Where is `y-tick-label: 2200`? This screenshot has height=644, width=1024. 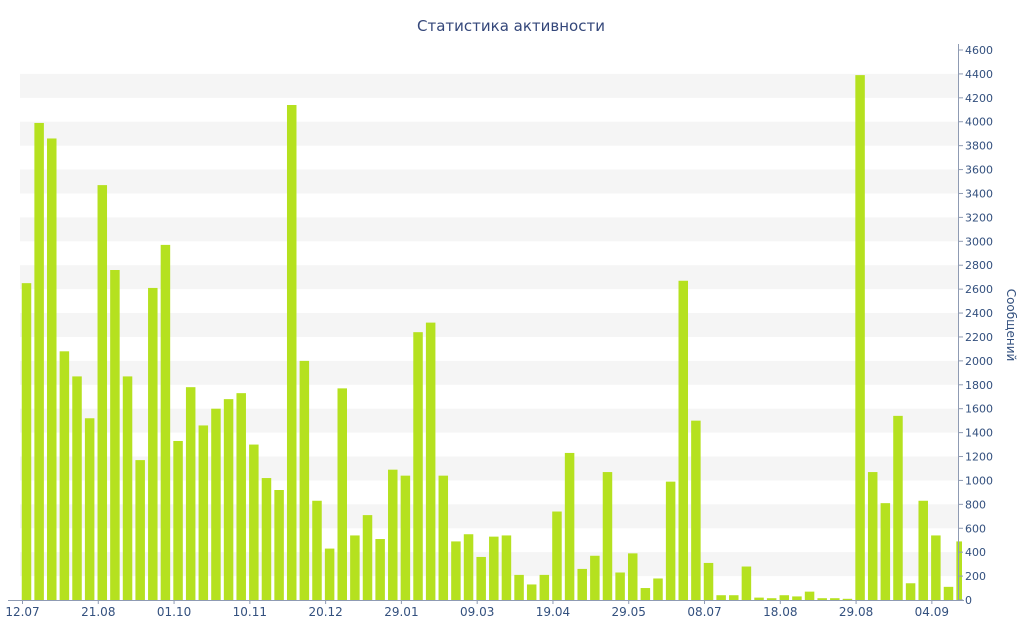 y-tick-label: 2200 is located at coordinates (979, 337).